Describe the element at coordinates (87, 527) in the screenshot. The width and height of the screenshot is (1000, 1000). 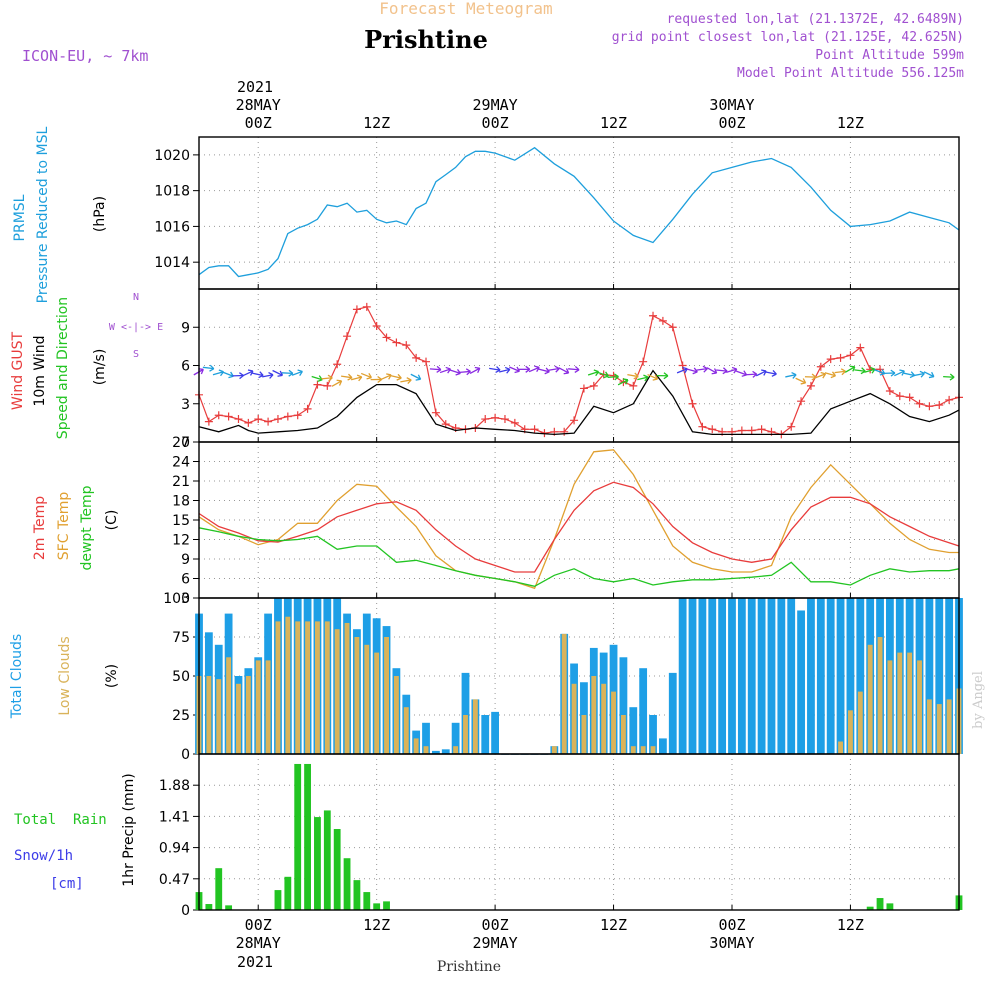
I see `temp-dewpt-label: dewpt Temp` at that location.